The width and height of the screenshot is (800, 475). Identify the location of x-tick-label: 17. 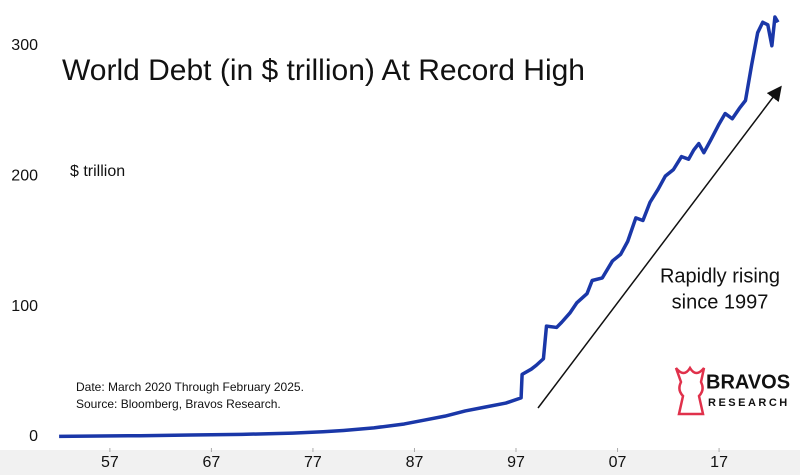
(719, 462).